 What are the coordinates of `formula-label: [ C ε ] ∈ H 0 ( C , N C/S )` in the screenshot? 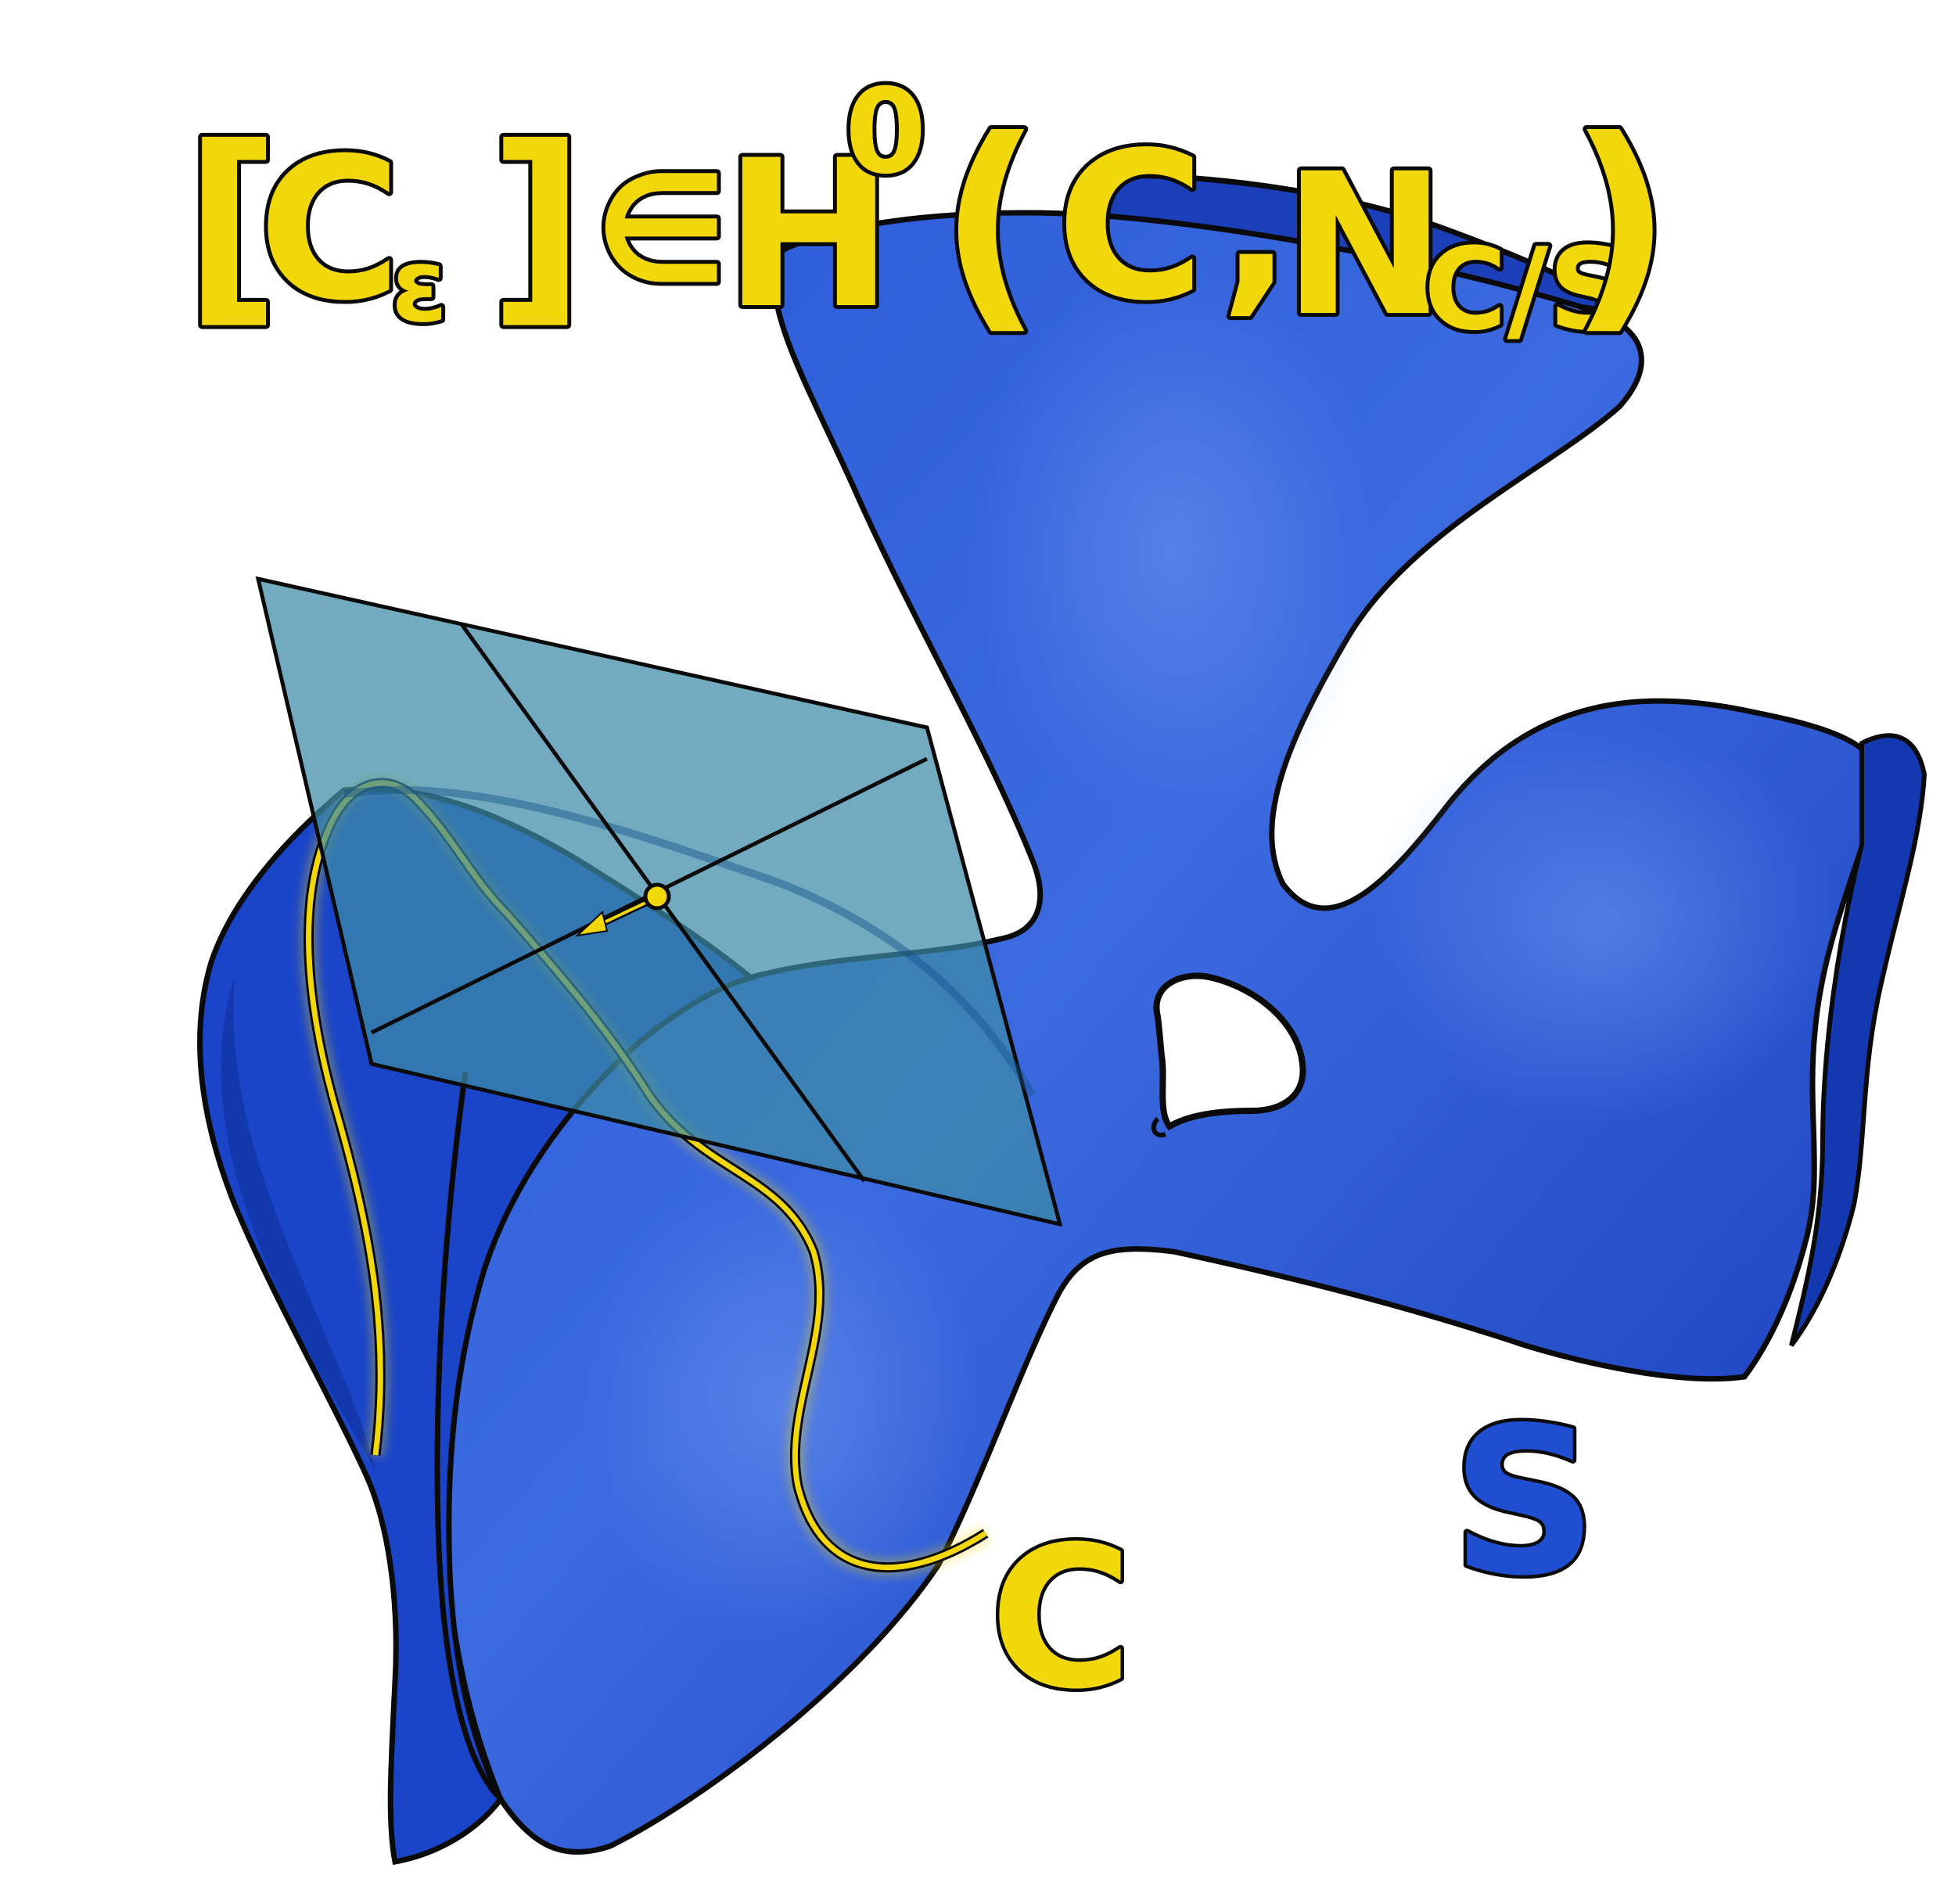 It's located at (928, 211).